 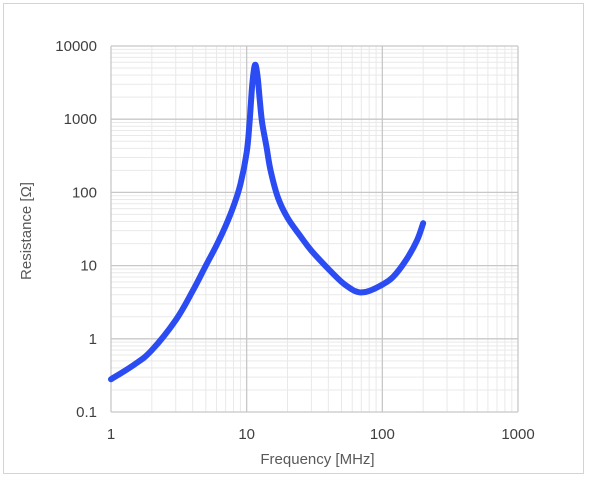 I want to click on y-tick-label: 1000, so click(x=80, y=119).